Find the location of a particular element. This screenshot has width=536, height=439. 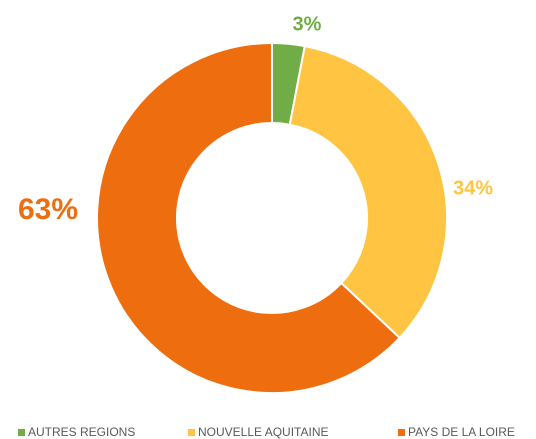

legend-label: NOUVELLE AQUITAINE is located at coordinates (263, 432).